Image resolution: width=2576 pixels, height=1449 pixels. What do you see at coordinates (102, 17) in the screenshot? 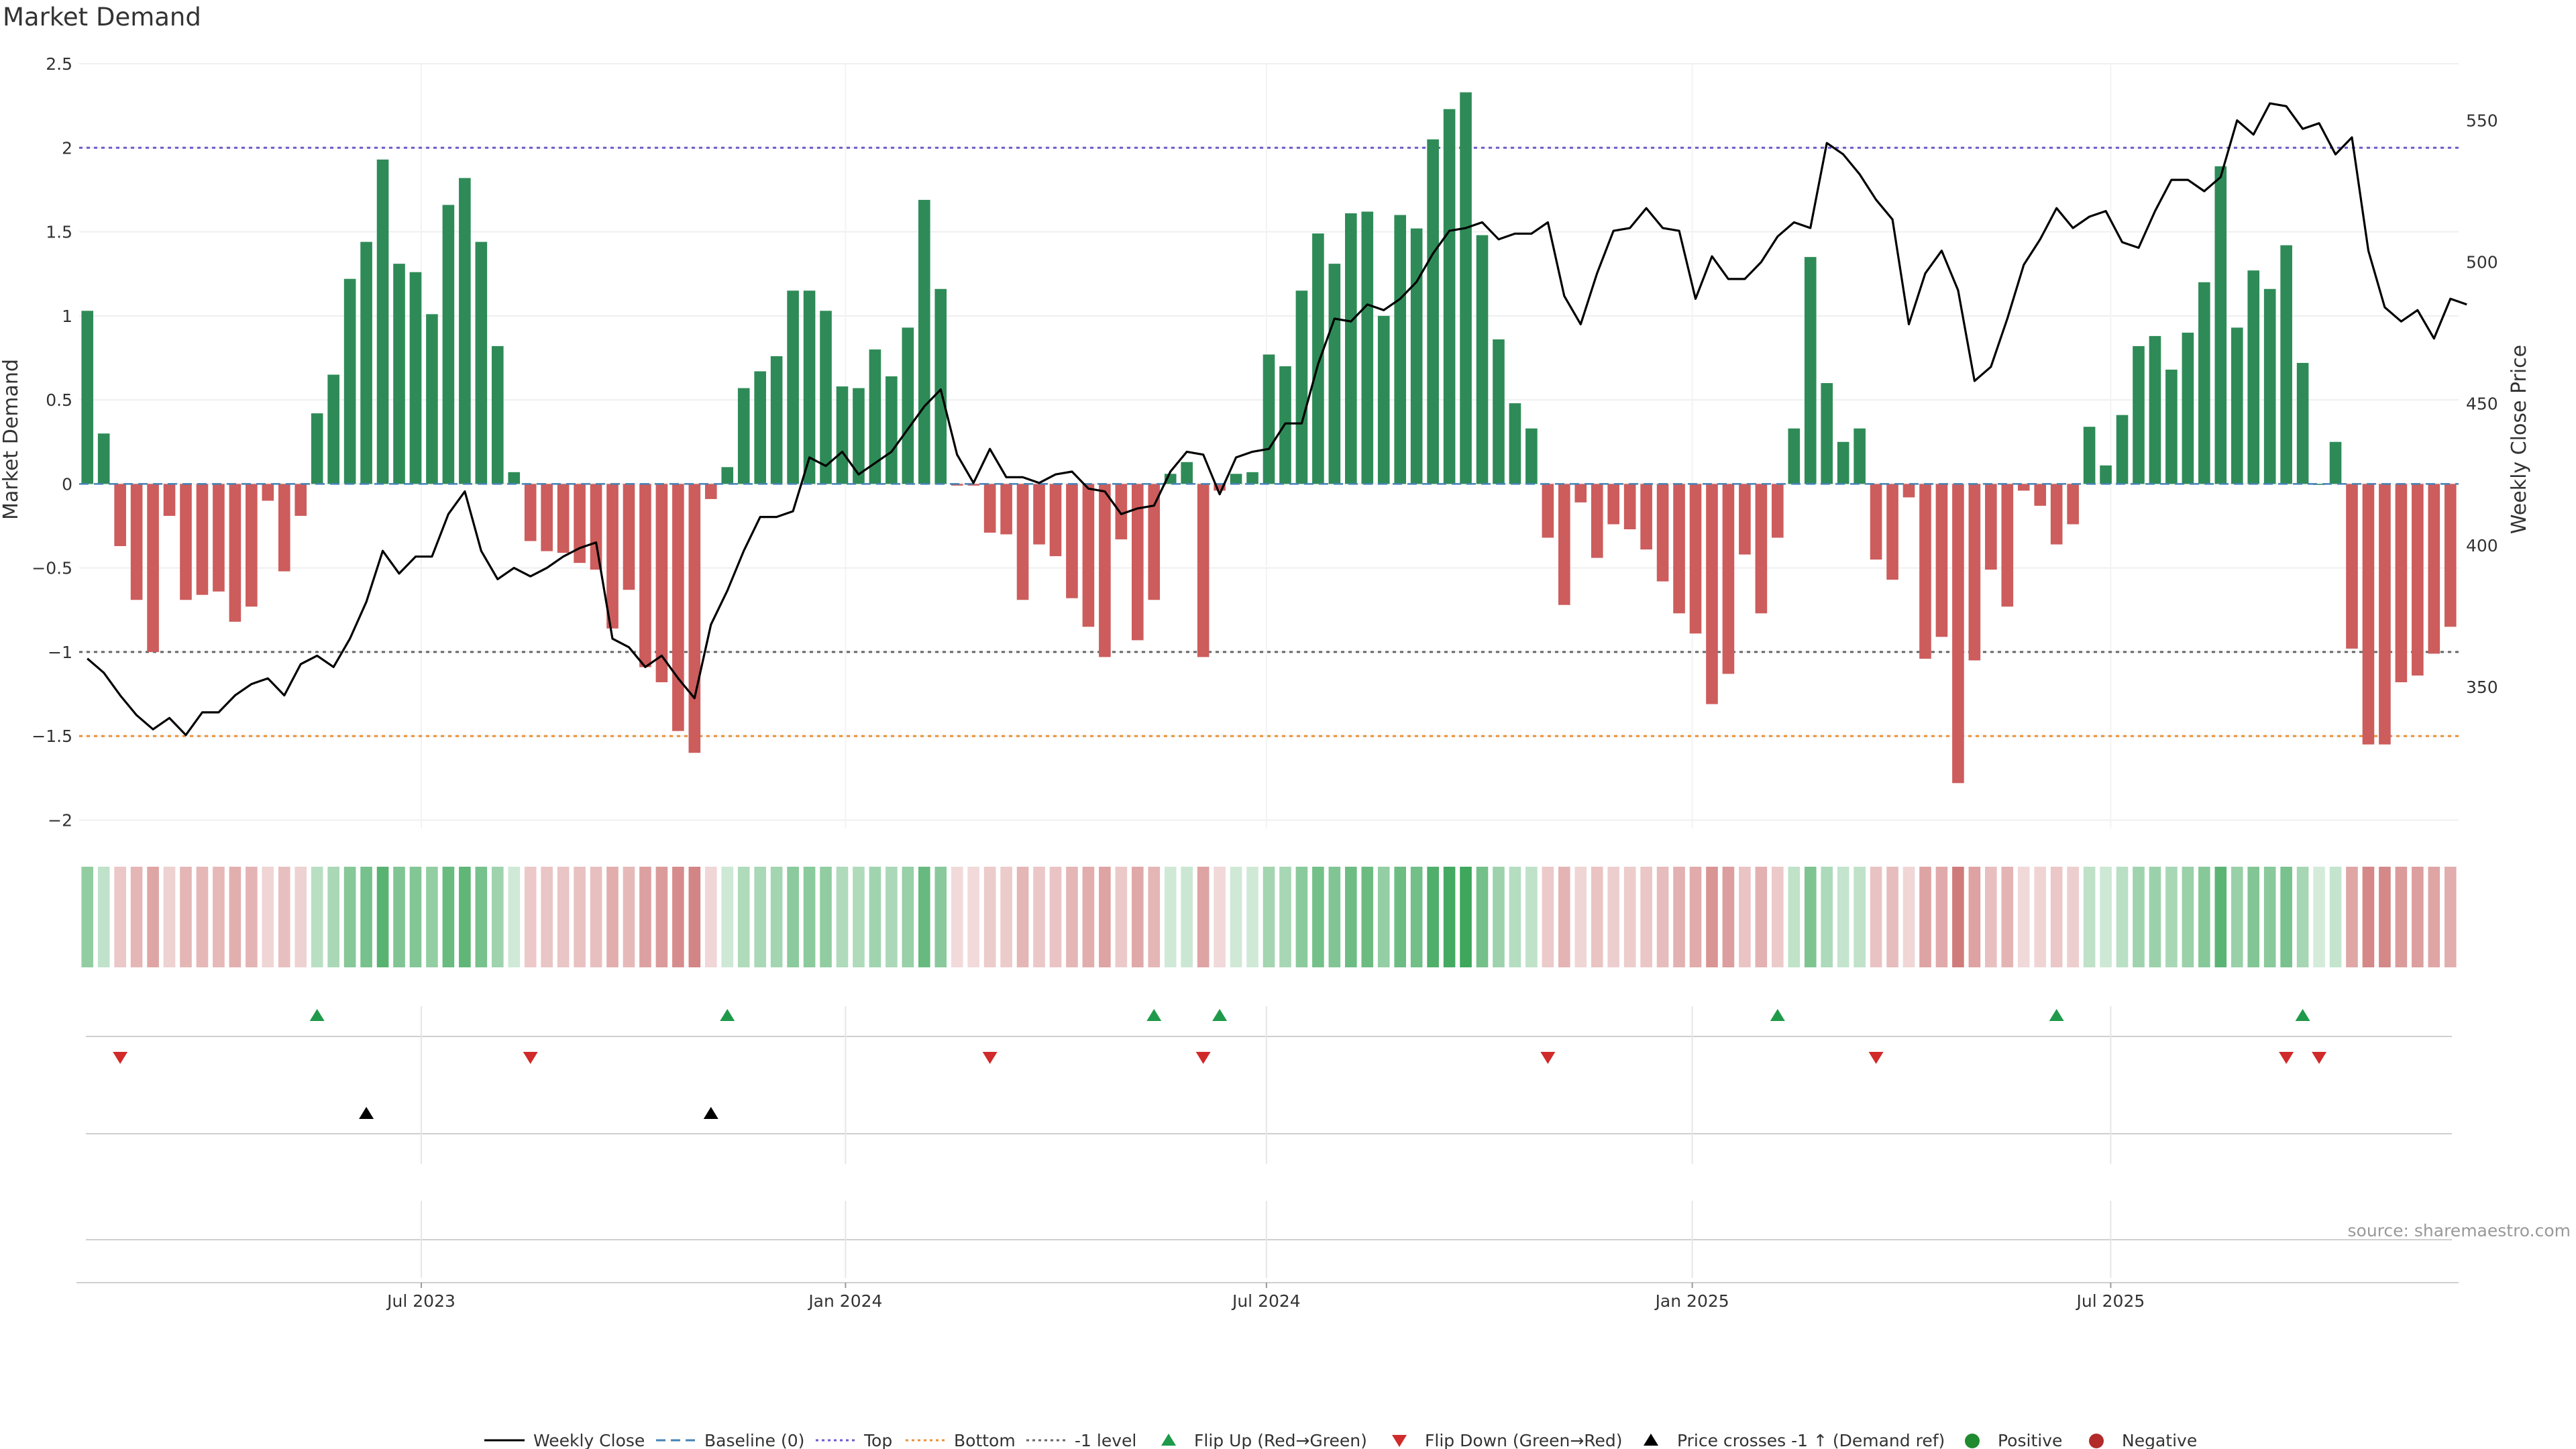
I see `chart-title: Market Demand` at bounding box center [102, 17].